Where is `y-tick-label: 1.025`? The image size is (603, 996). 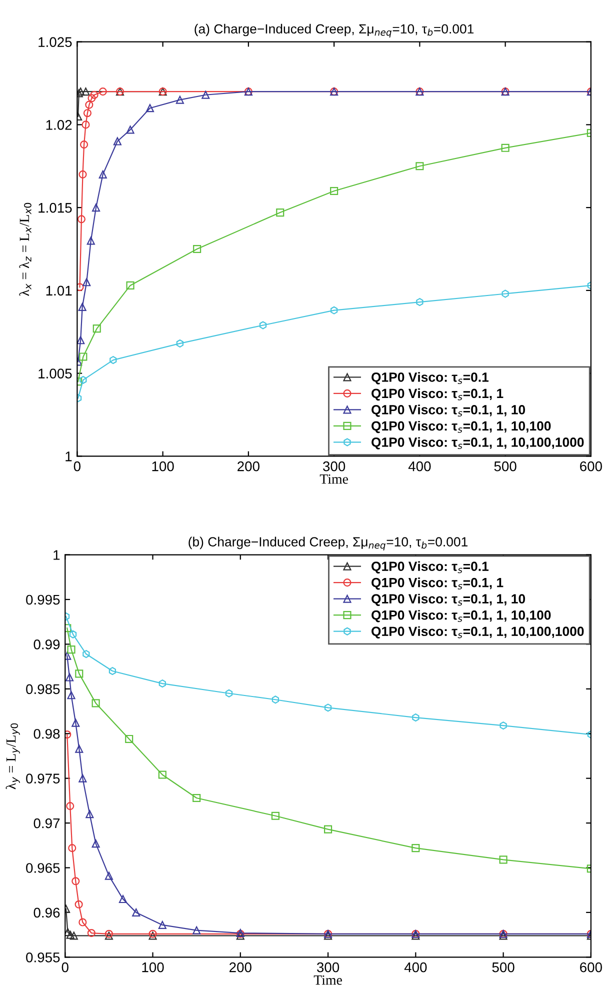
y-tick-label: 1.025 is located at coordinates (55, 42).